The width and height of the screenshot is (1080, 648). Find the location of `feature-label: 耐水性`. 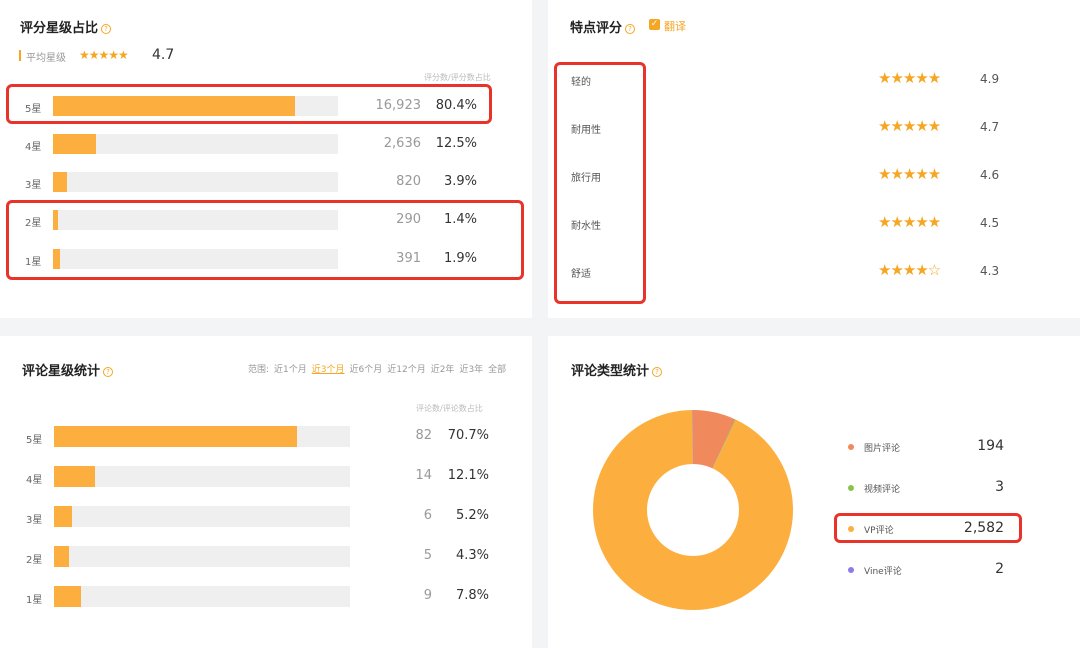

feature-label: 耐水性 is located at coordinates (586, 226).